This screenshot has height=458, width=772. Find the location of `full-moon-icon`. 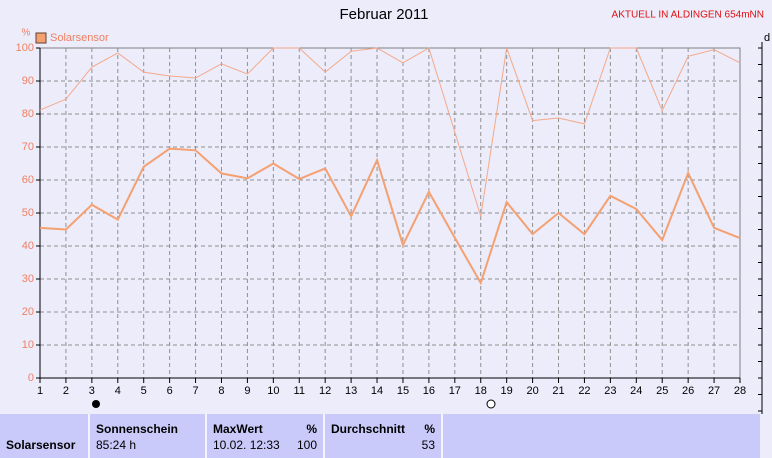

full-moon-icon is located at coordinates (491, 404).